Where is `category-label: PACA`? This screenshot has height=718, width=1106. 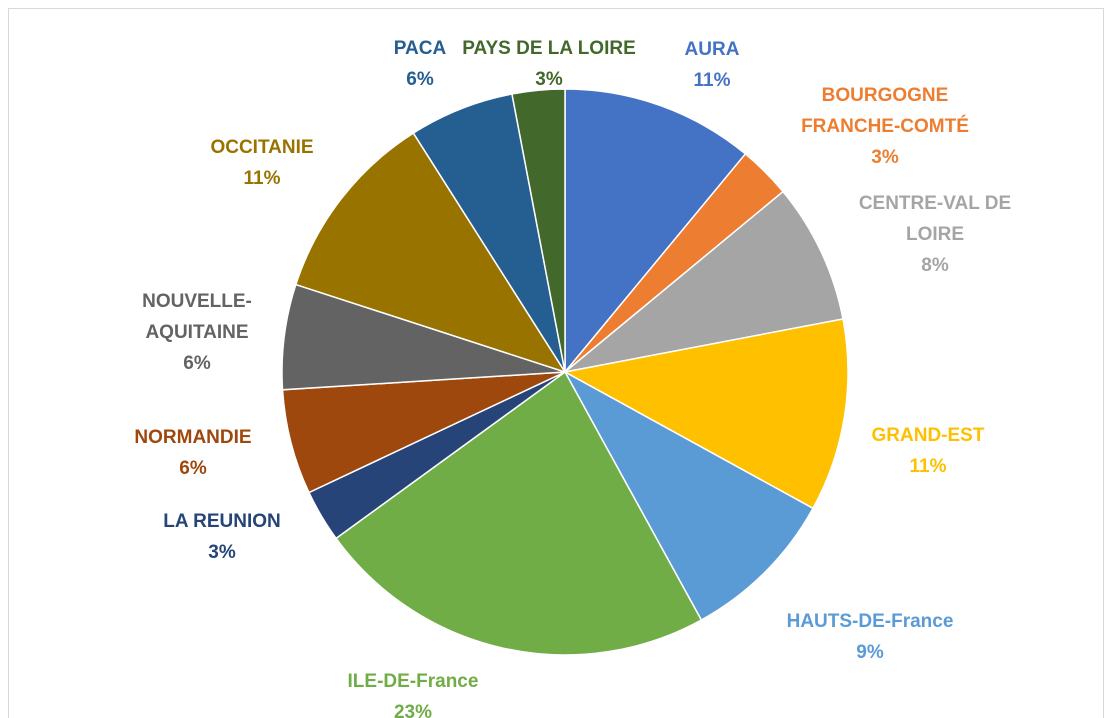 category-label: PACA is located at coordinates (420, 48).